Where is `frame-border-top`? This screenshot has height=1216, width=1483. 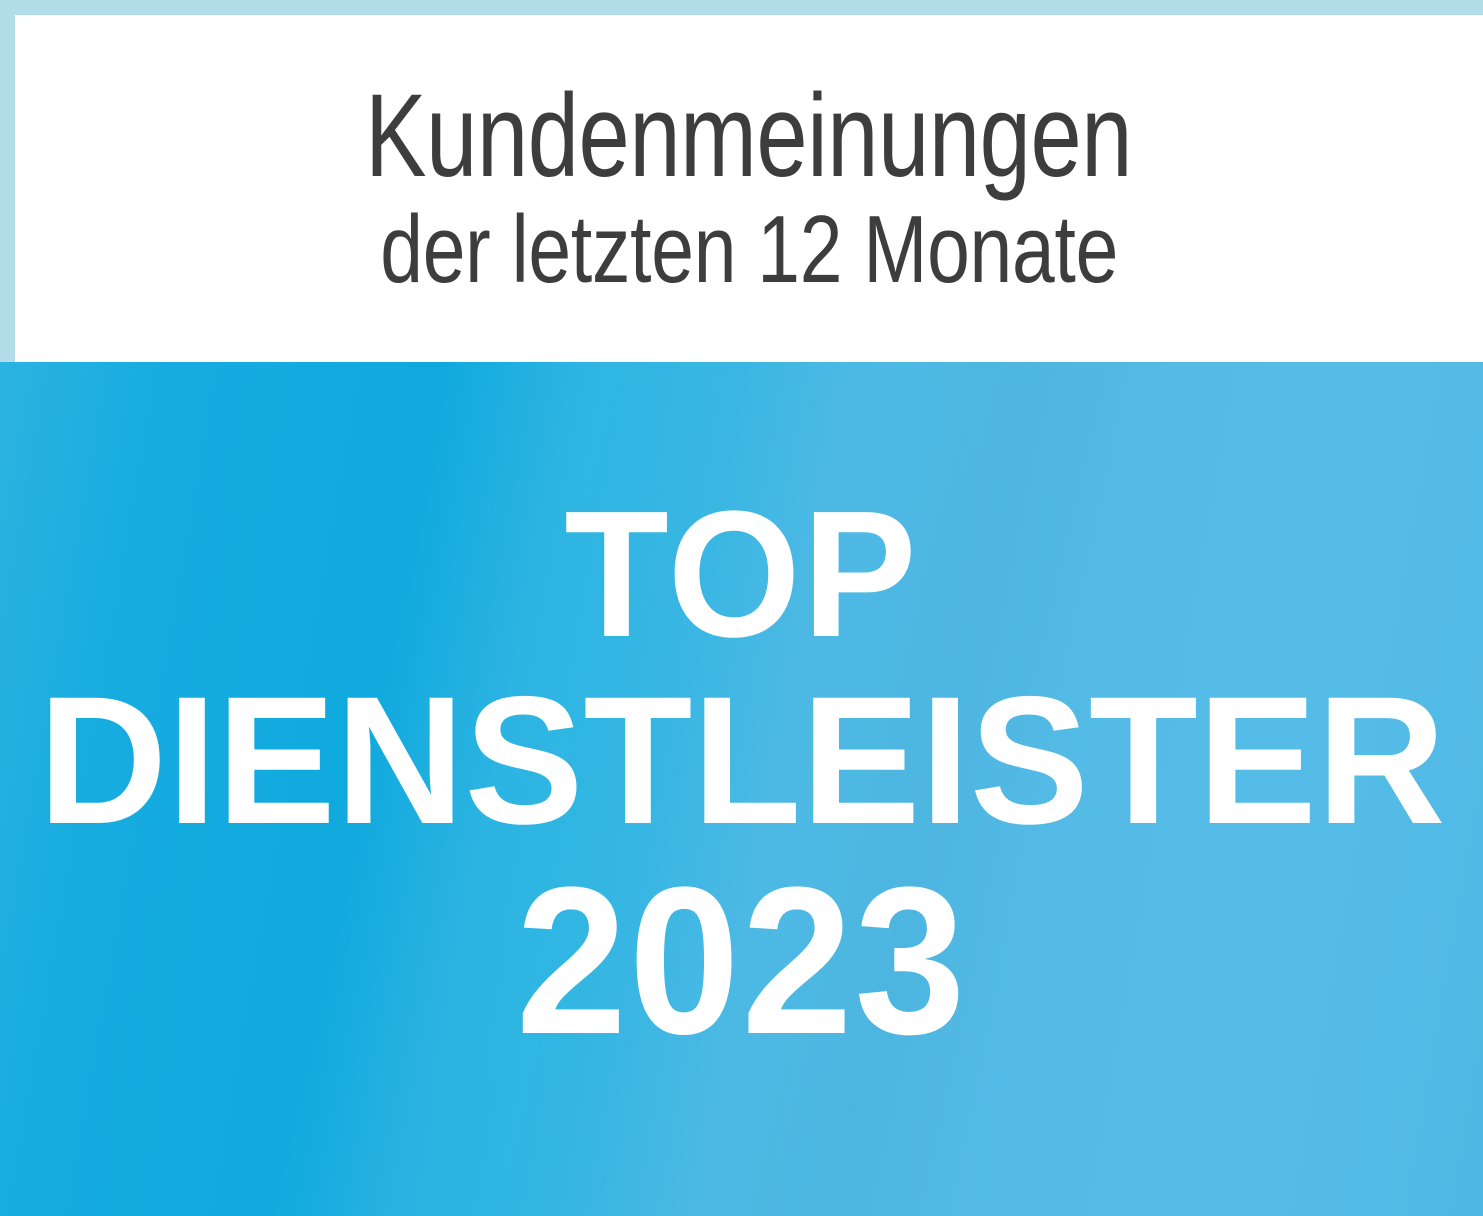 frame-border-top is located at coordinates (741, 7).